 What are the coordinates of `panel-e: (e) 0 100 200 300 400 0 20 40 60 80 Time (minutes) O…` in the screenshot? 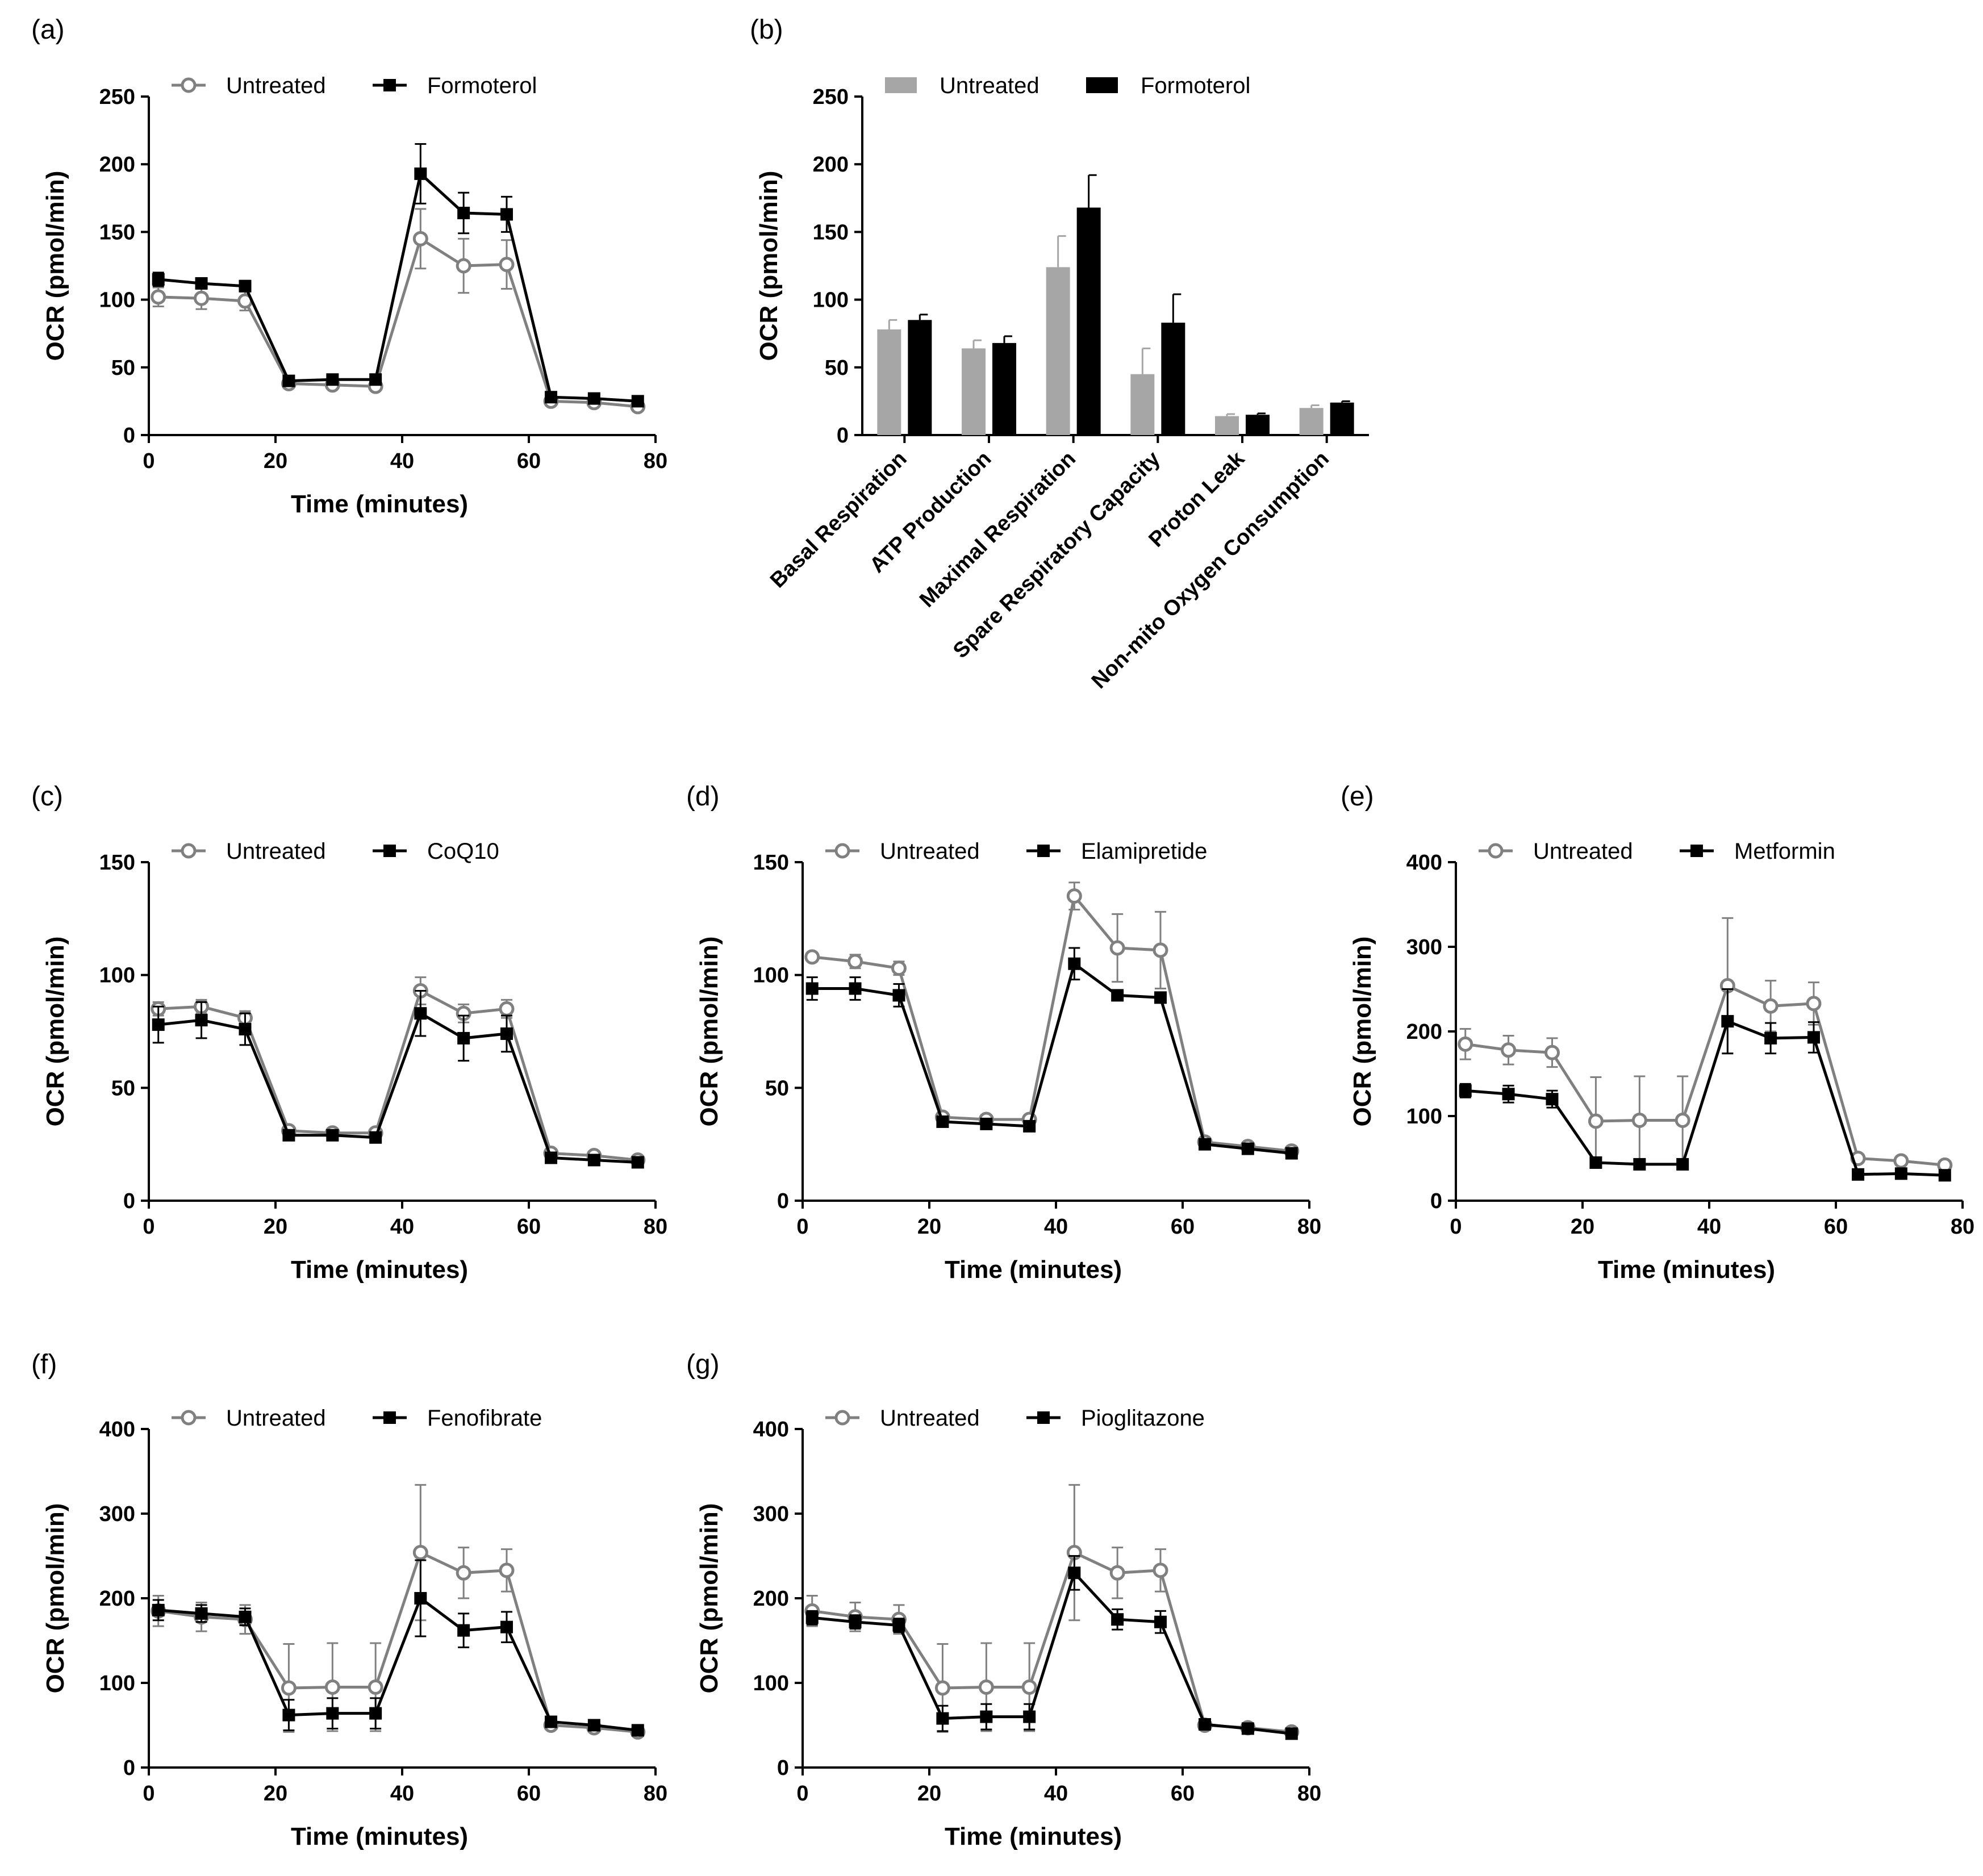 It's located at (1658, 1033).